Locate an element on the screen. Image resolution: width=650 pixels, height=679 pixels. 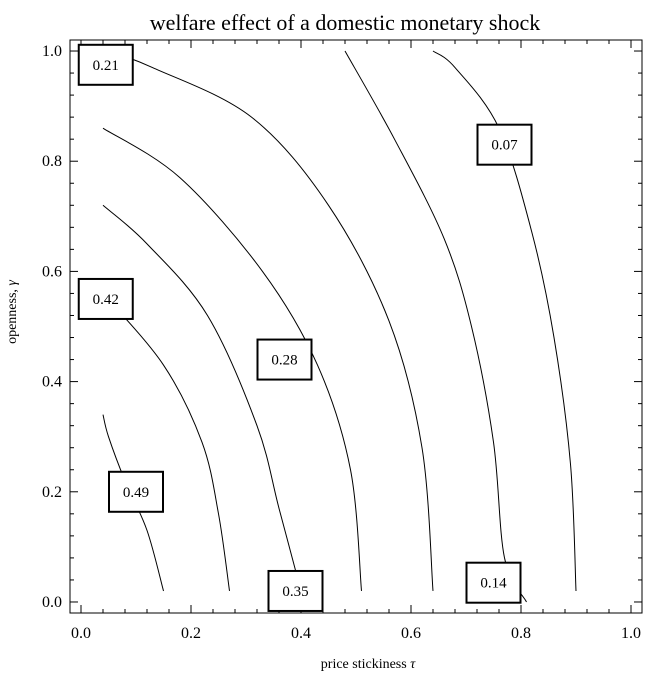
contour-label-0.35: 0.35 is located at coordinates (295, 590).